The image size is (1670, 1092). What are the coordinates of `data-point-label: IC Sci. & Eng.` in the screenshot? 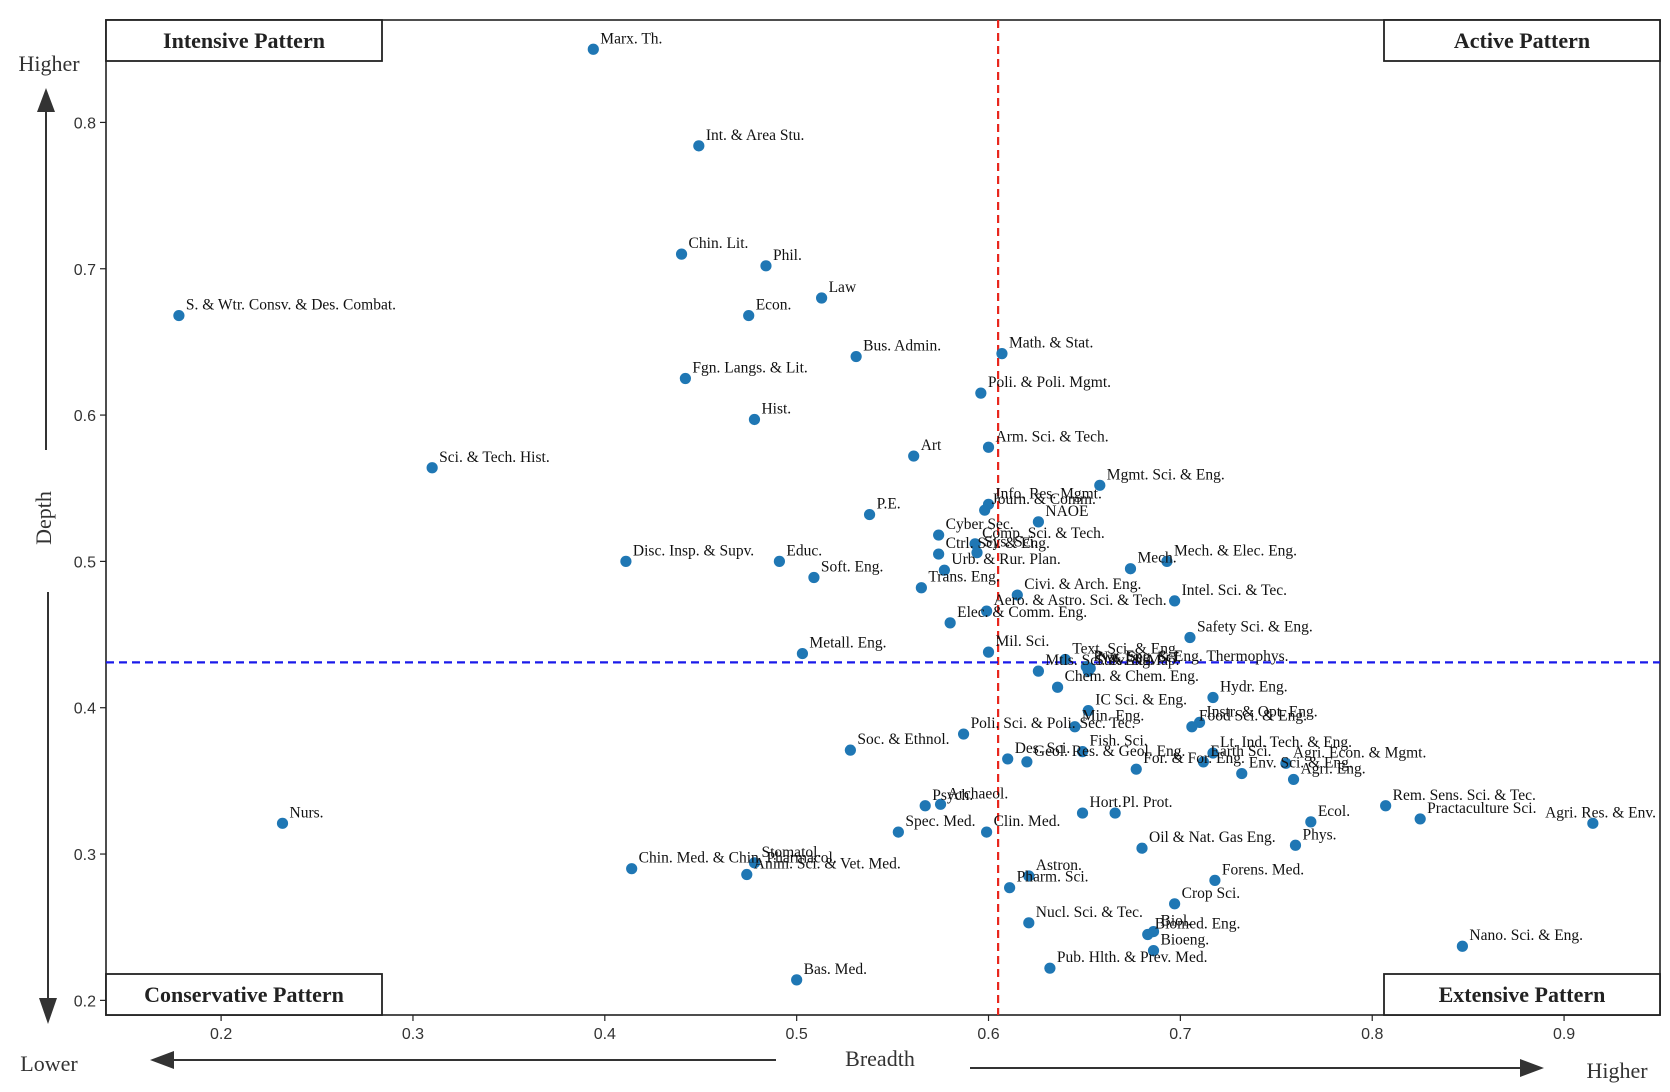 It's located at (1141, 700).